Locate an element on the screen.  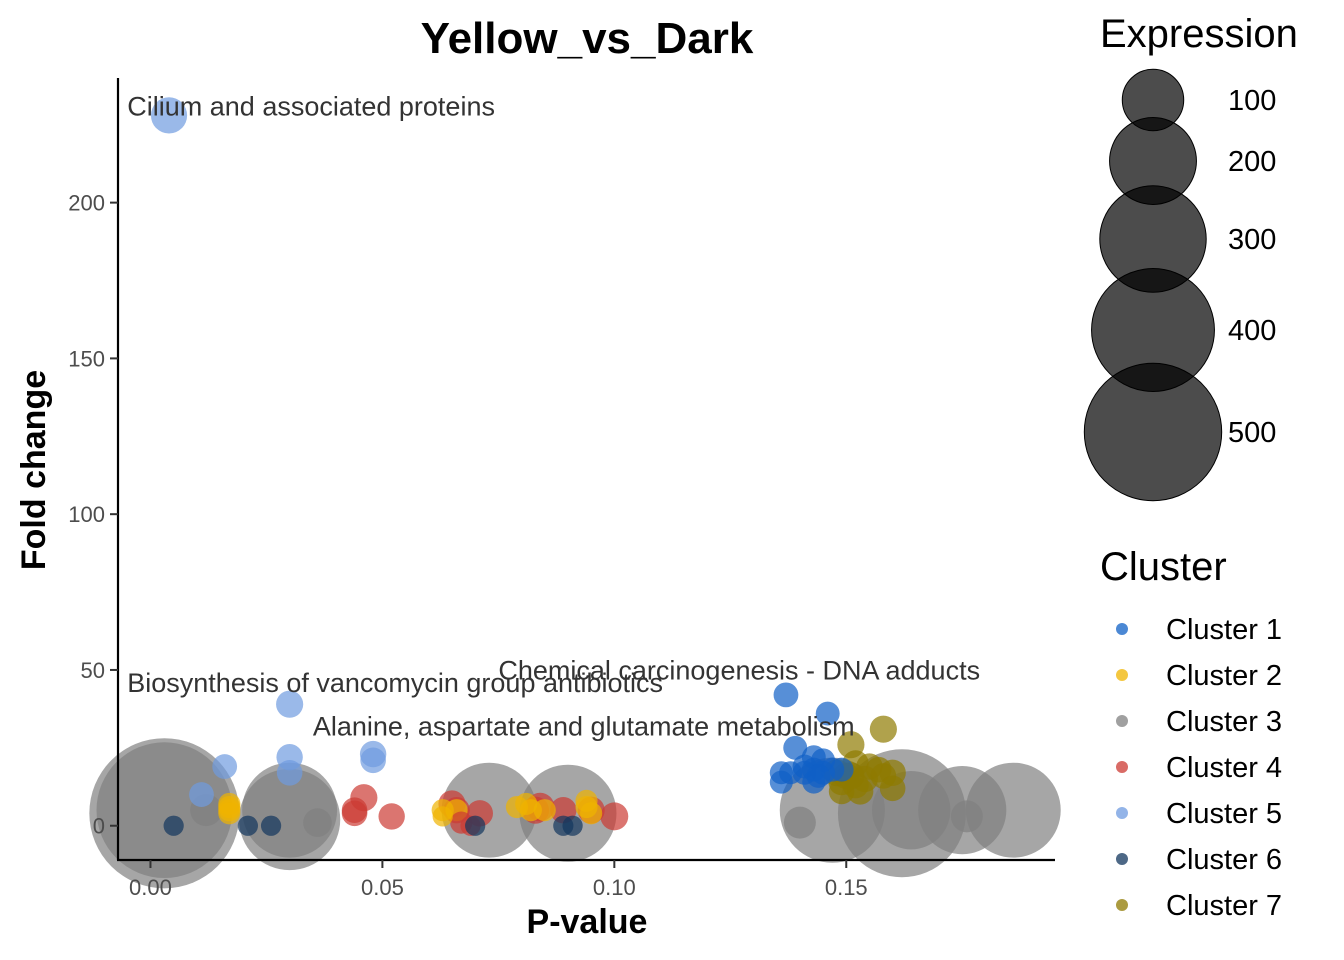
y-tick-label: 200 is located at coordinates (86, 203).